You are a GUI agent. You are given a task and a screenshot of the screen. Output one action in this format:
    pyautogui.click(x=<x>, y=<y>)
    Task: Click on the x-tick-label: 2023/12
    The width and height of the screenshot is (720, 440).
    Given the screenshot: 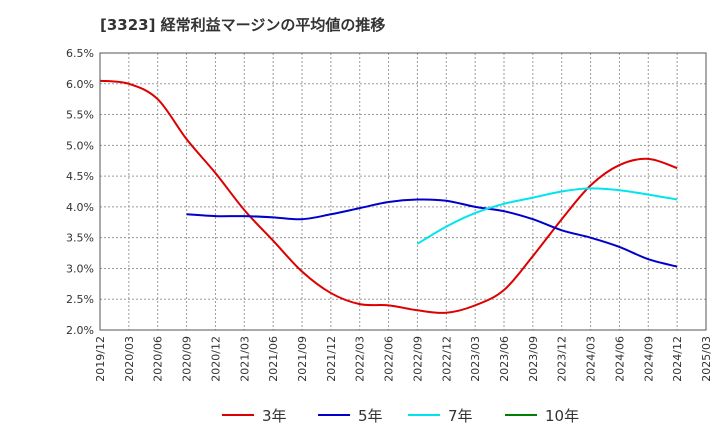 What is the action you would take?
    pyautogui.click(x=562, y=359)
    